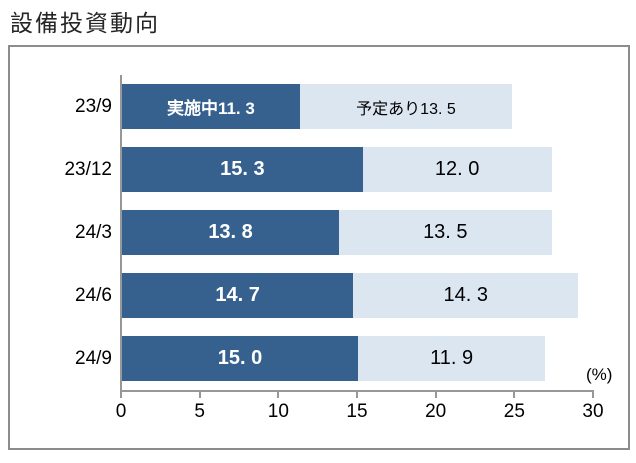  What do you see at coordinates (599, 374) in the screenshot?
I see `axis-unit-label: (%)` at bounding box center [599, 374].